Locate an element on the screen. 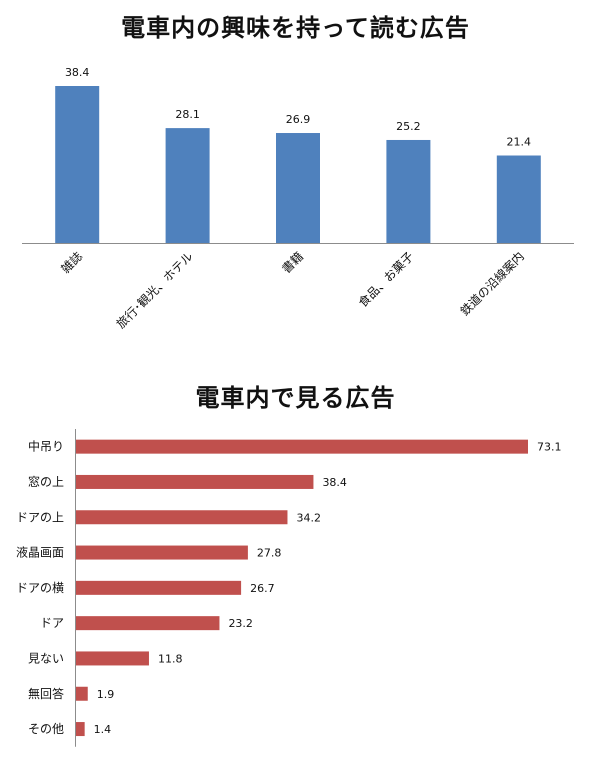  category-label-3: 書籍 is located at coordinates (293, 263).